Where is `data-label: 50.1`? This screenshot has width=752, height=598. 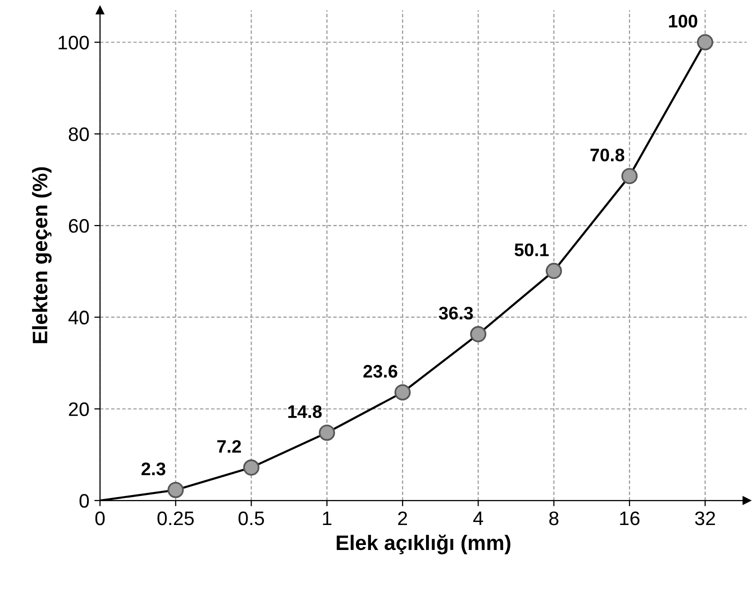 data-label: 50.1 is located at coordinates (531, 249).